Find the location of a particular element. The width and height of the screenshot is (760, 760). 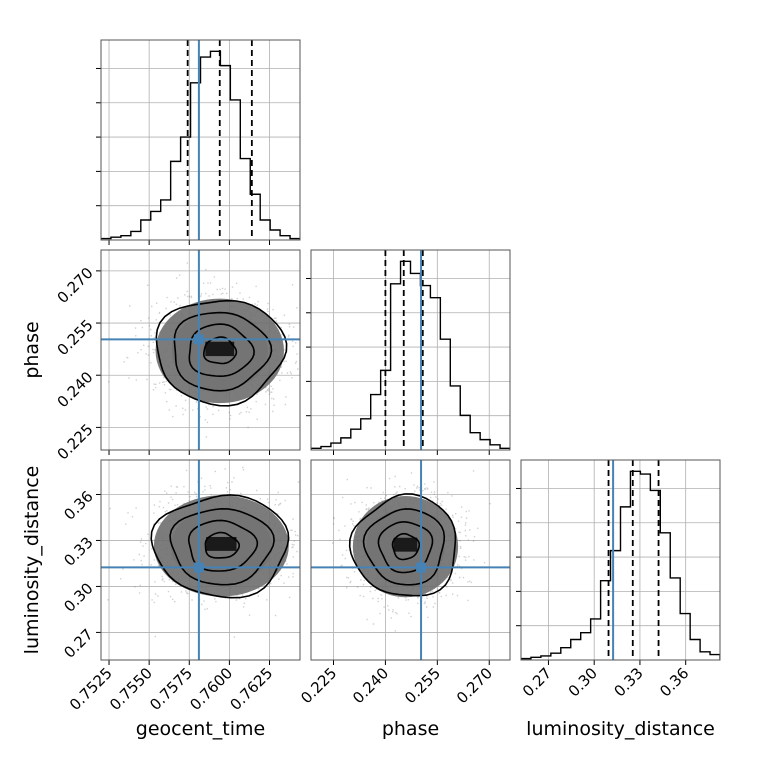

scatter-geocent_time-vs-luminosity_distance is located at coordinates (198, 562).